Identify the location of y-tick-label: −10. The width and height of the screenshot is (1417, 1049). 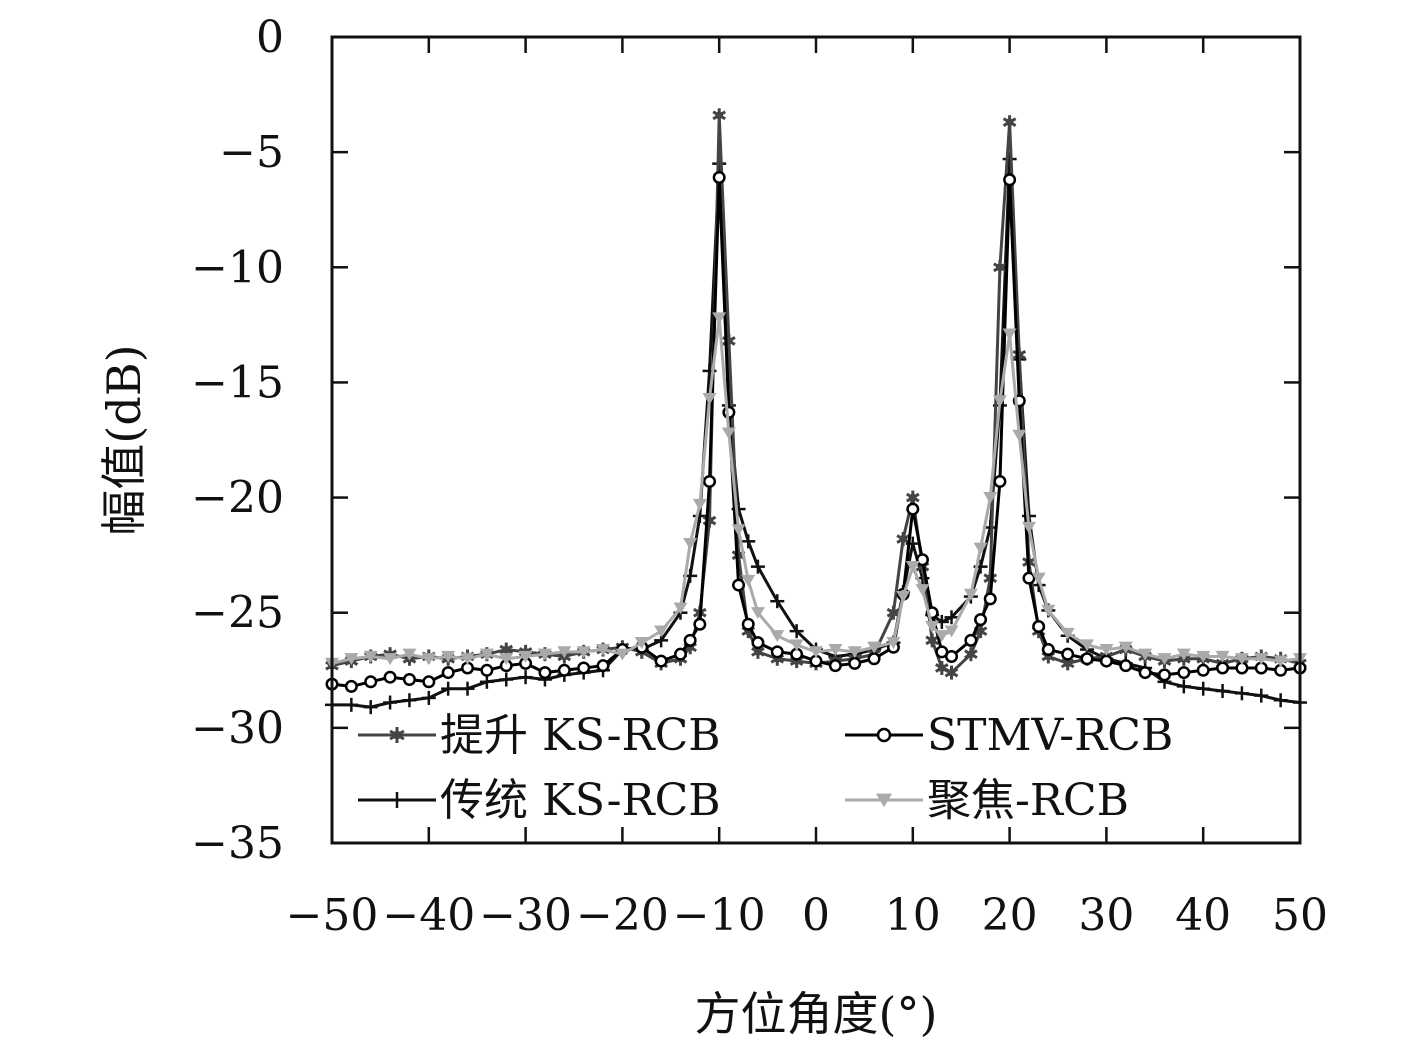
(237, 267).